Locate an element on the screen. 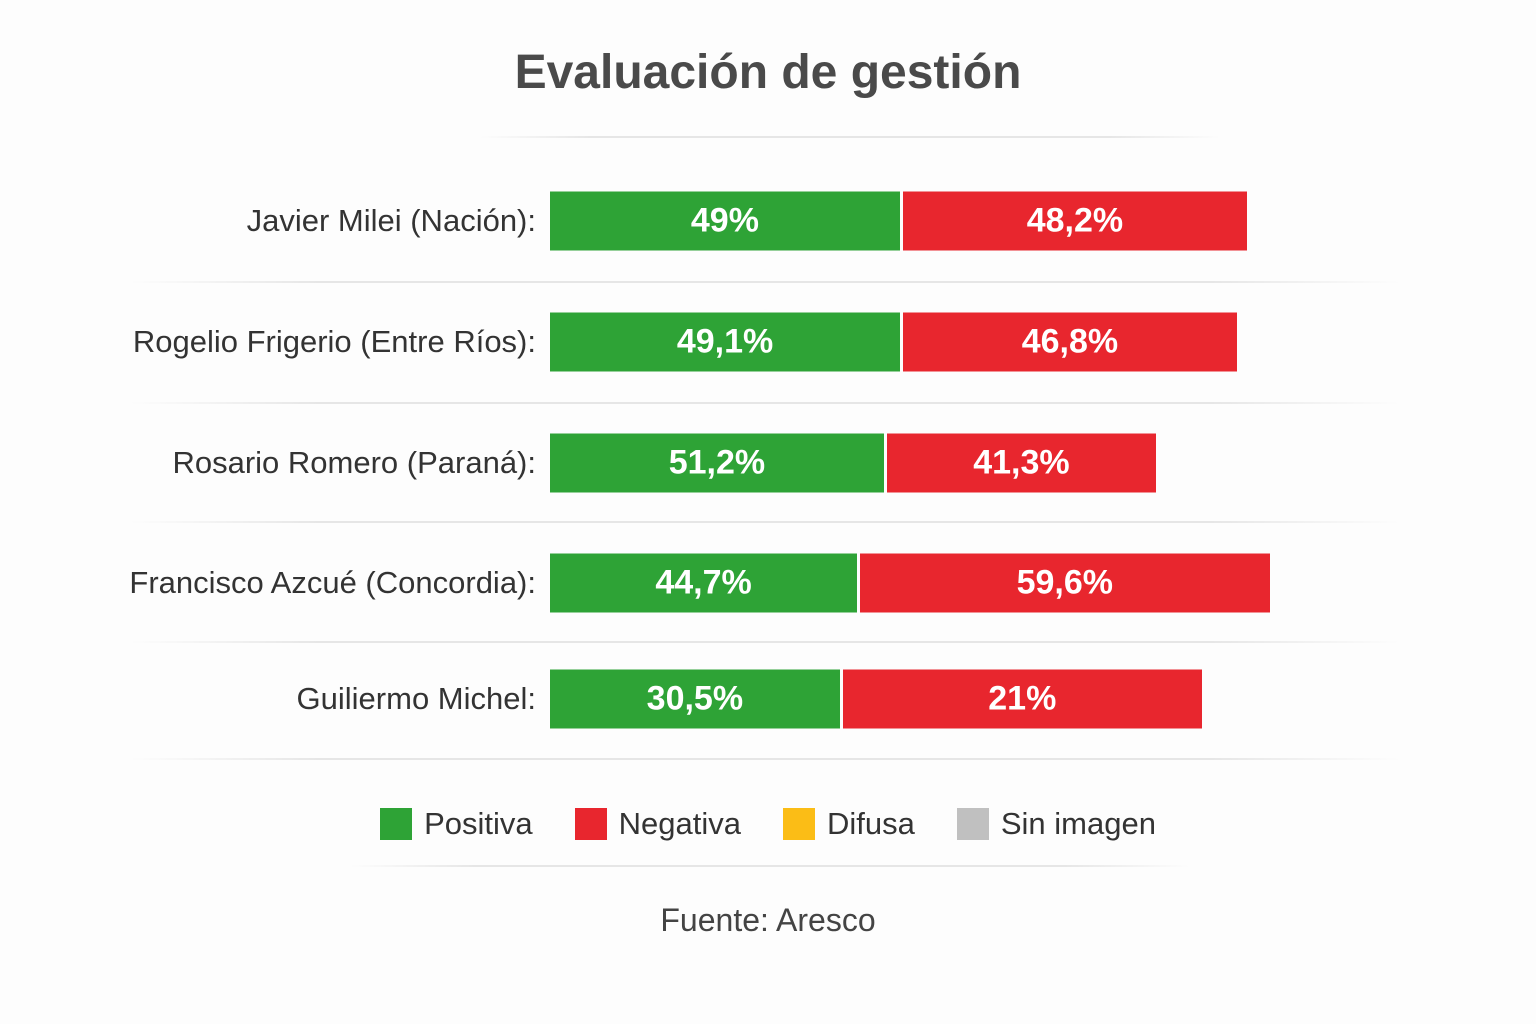 The width and height of the screenshot is (1536, 1024). bar-negativa: 59,6% is located at coordinates (1065, 583).